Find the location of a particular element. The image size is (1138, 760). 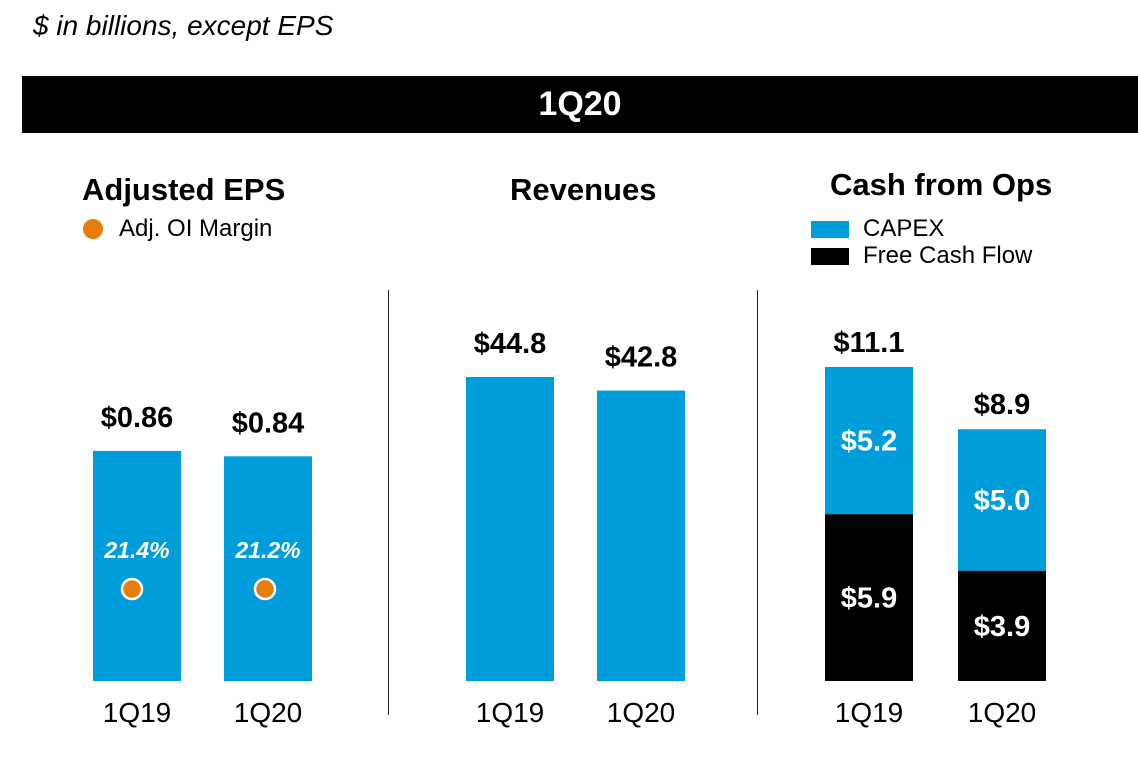

eps-margin-label: 21.2% is located at coordinates (267, 550).